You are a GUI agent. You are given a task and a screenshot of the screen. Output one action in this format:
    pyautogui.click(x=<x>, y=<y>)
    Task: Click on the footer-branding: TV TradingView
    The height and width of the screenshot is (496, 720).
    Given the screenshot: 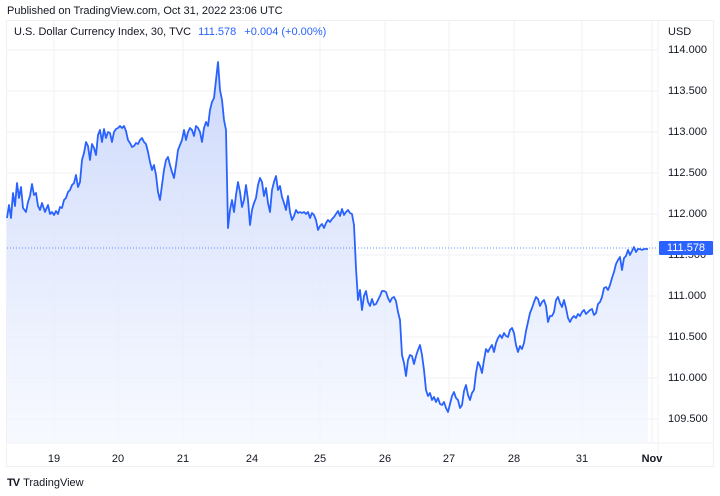 What is the action you would take?
    pyautogui.click(x=45, y=483)
    